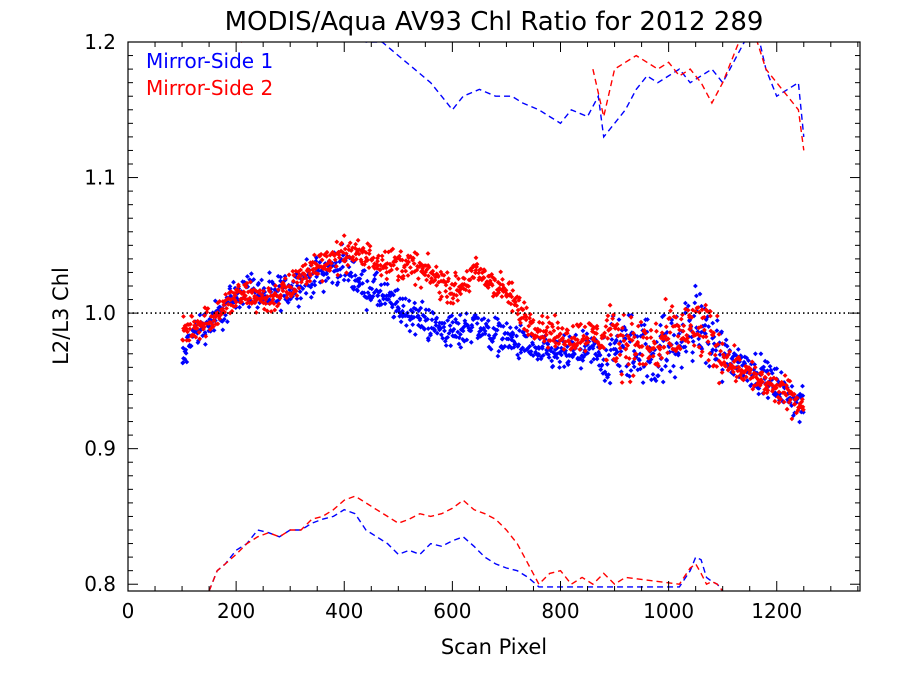 This screenshot has width=900, height=675. Describe the element at coordinates (494, 22) in the screenshot. I see `chart-title: MODIS/Aqua AV93 Chl Ratio for 2012 289` at that location.